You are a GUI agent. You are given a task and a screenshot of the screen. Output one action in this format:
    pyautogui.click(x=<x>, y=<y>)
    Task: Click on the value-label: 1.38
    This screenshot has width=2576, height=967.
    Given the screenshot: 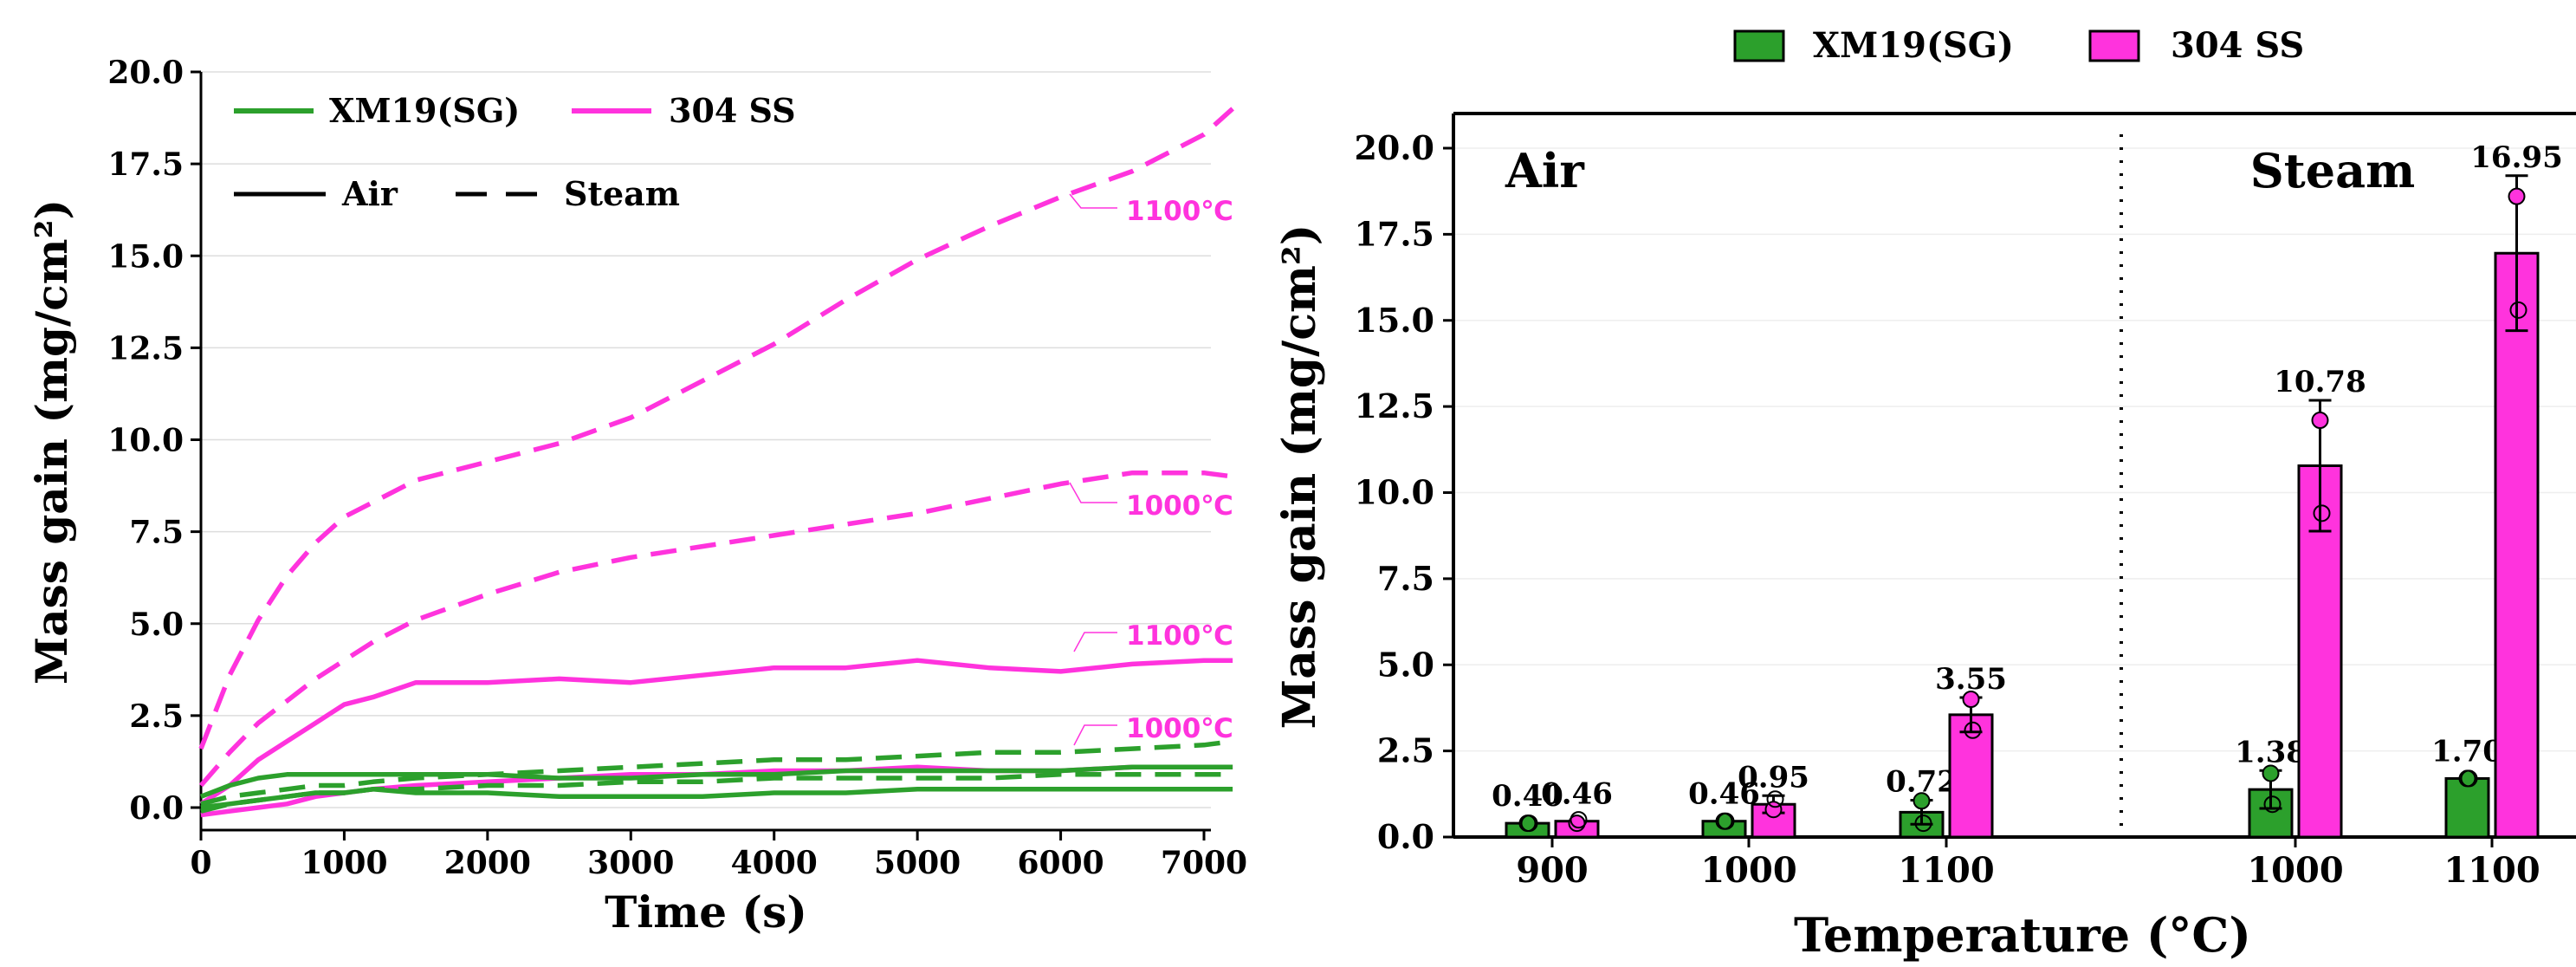 What is the action you would take?
    pyautogui.click(x=2271, y=752)
    